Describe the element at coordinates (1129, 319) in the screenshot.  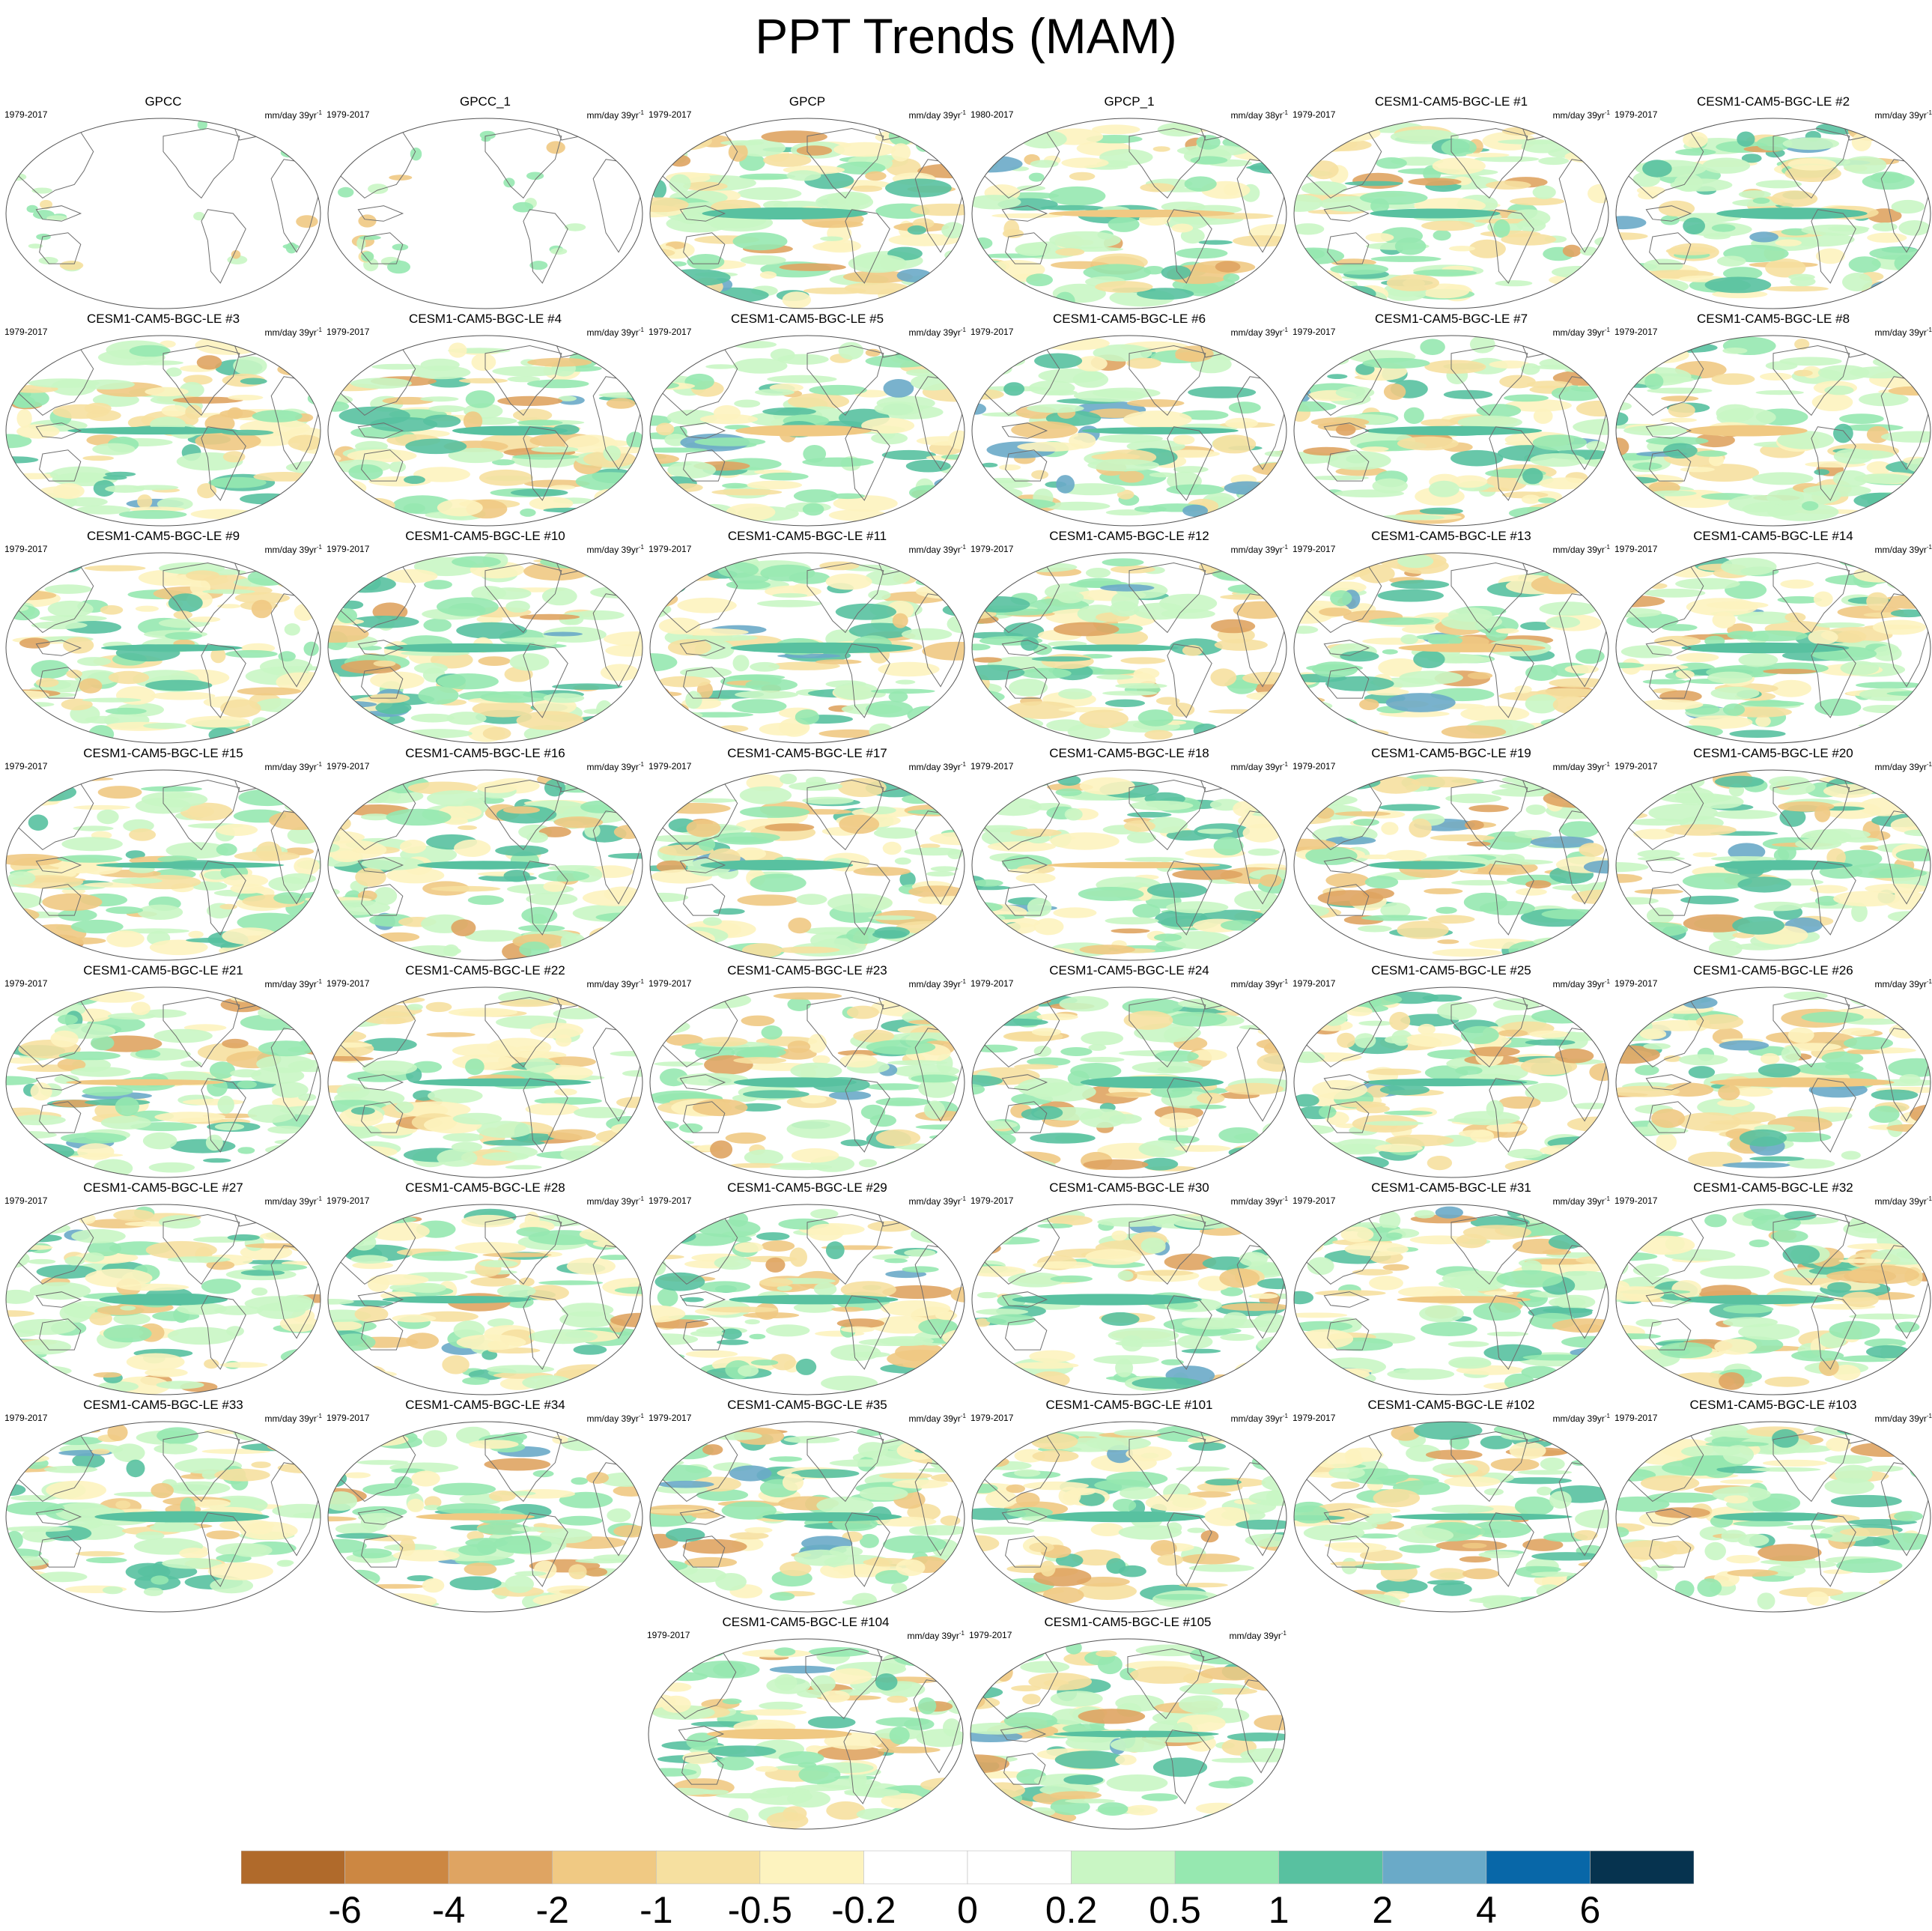
I see `panel-title: CESM1-CAM5-BGC-LE #6` at that location.